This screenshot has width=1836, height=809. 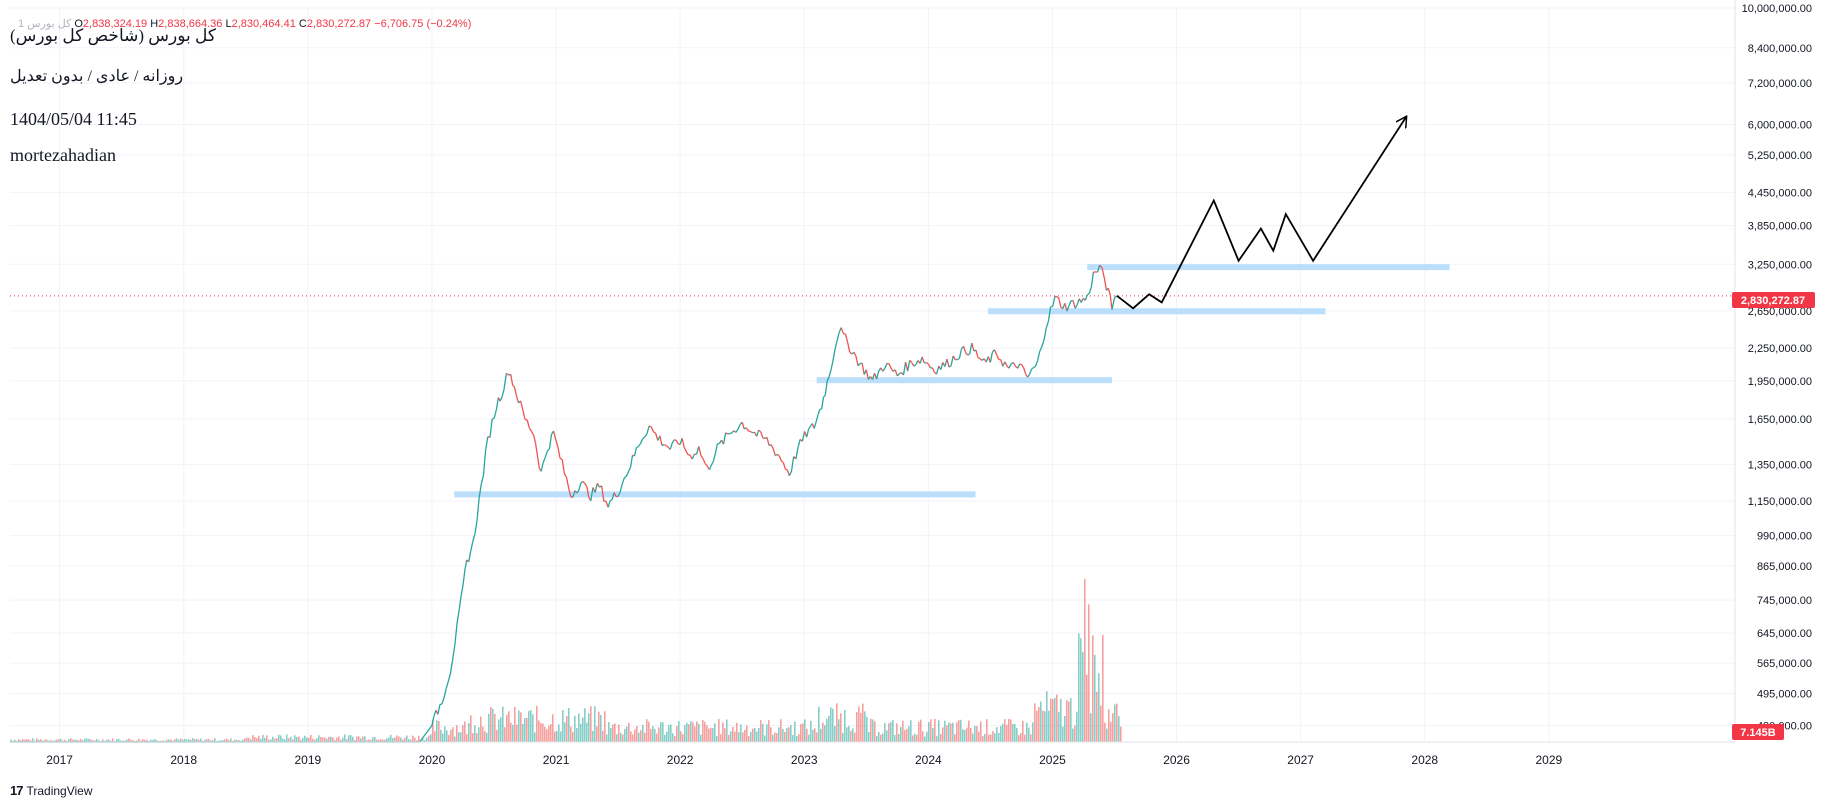 I want to click on symbol-label: کل بورس 1, so click(x=45, y=24).